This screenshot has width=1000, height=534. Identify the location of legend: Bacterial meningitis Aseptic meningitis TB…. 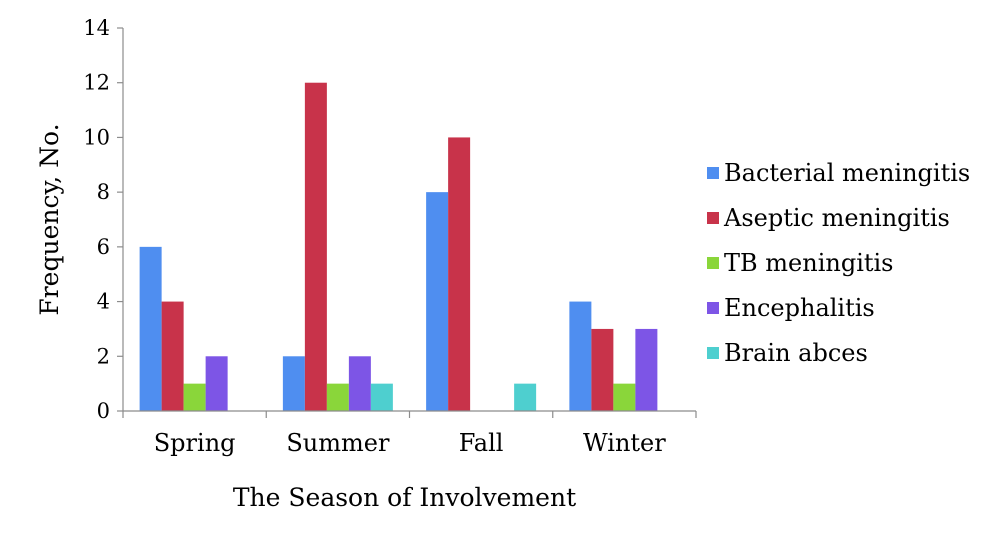
(838, 263).